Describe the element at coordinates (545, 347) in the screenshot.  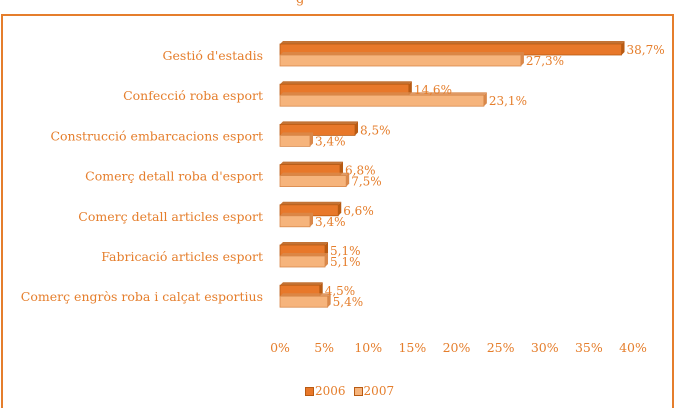
I see `x-tick-label: 30%` at that location.